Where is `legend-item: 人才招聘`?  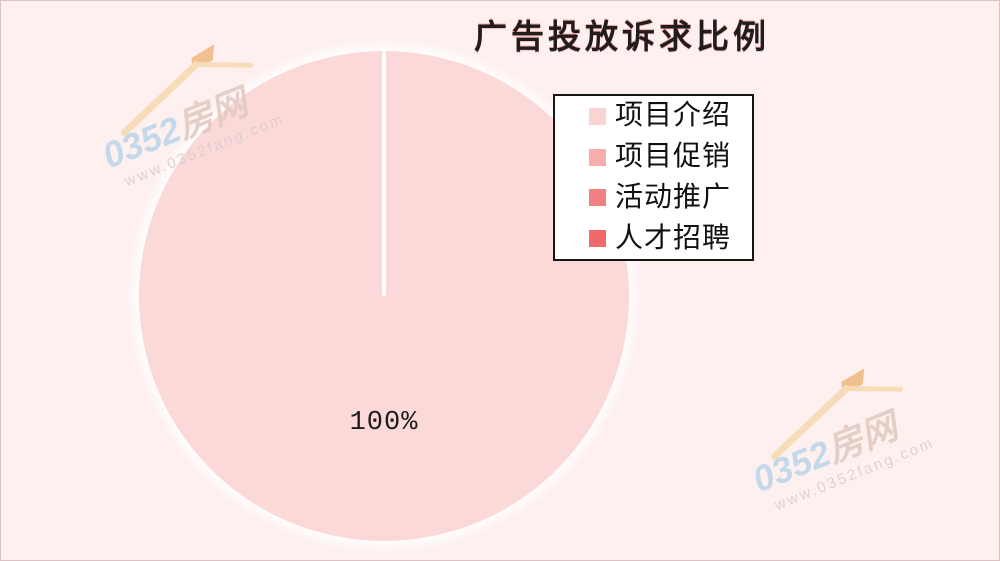 legend-item: 人才招聘 is located at coordinates (653, 238).